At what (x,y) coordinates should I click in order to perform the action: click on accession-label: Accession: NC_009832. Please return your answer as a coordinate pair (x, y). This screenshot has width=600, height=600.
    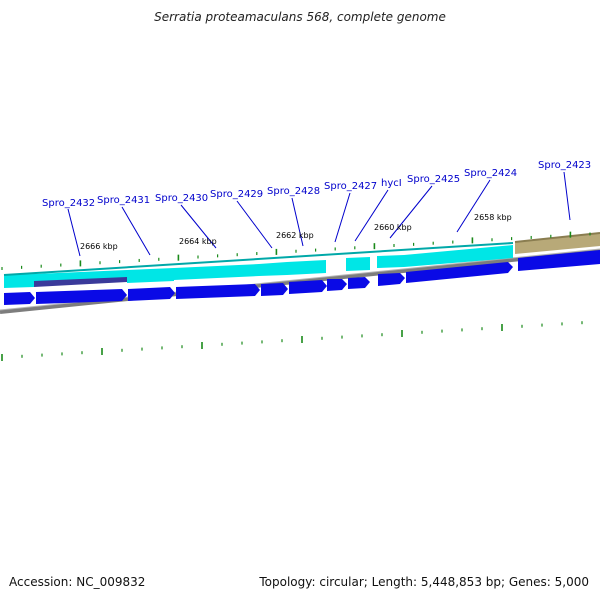
    Looking at the image, I should click on (77, 582).